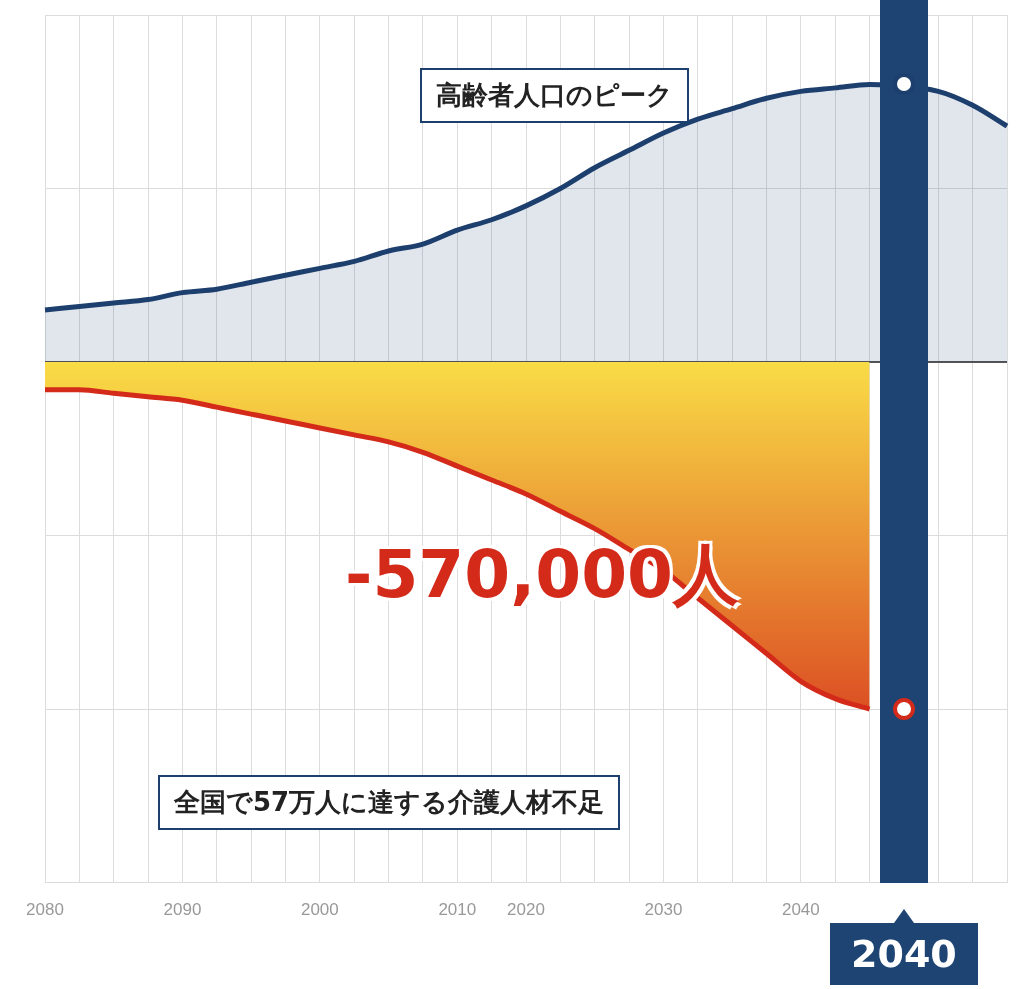  I want to click on x-tick-label: 2030, so click(663, 910).